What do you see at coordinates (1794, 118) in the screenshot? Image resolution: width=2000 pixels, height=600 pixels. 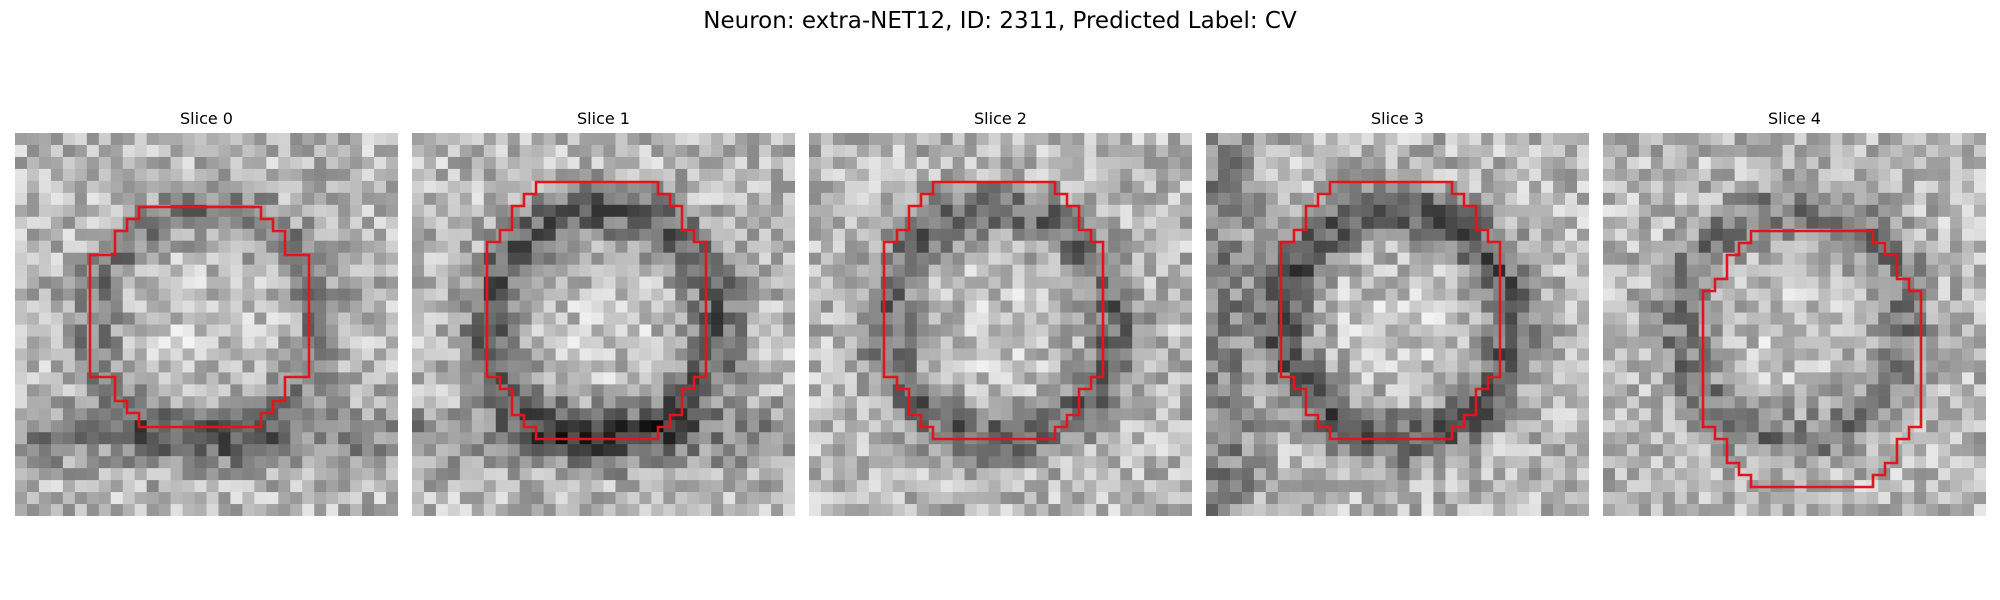 I see `slice-title: Slice 4` at bounding box center [1794, 118].